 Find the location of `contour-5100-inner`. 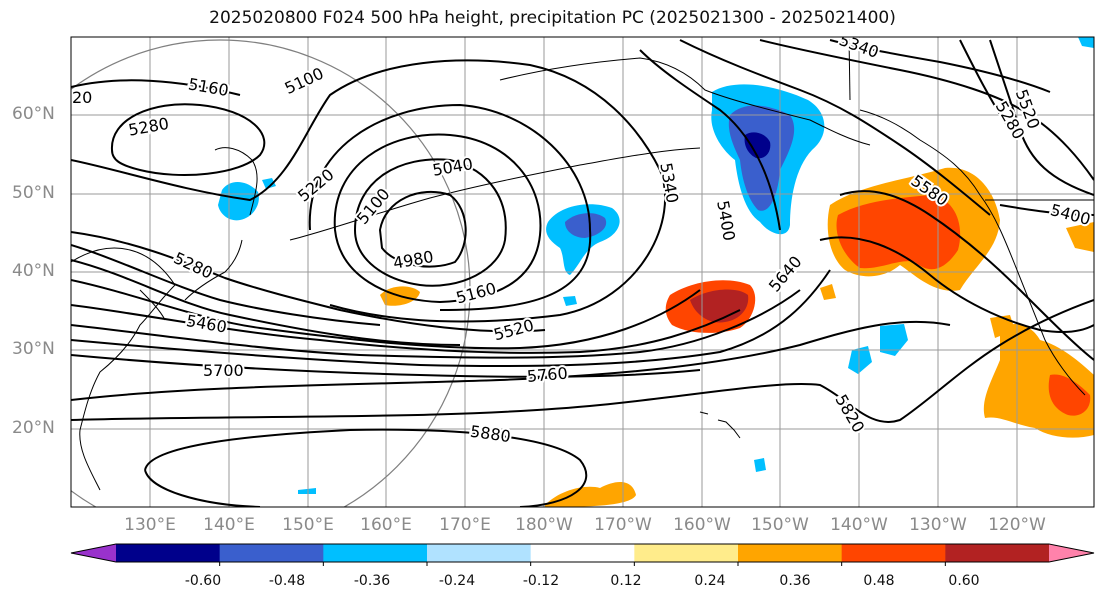

contour-5100-inner is located at coordinates (437, 218).